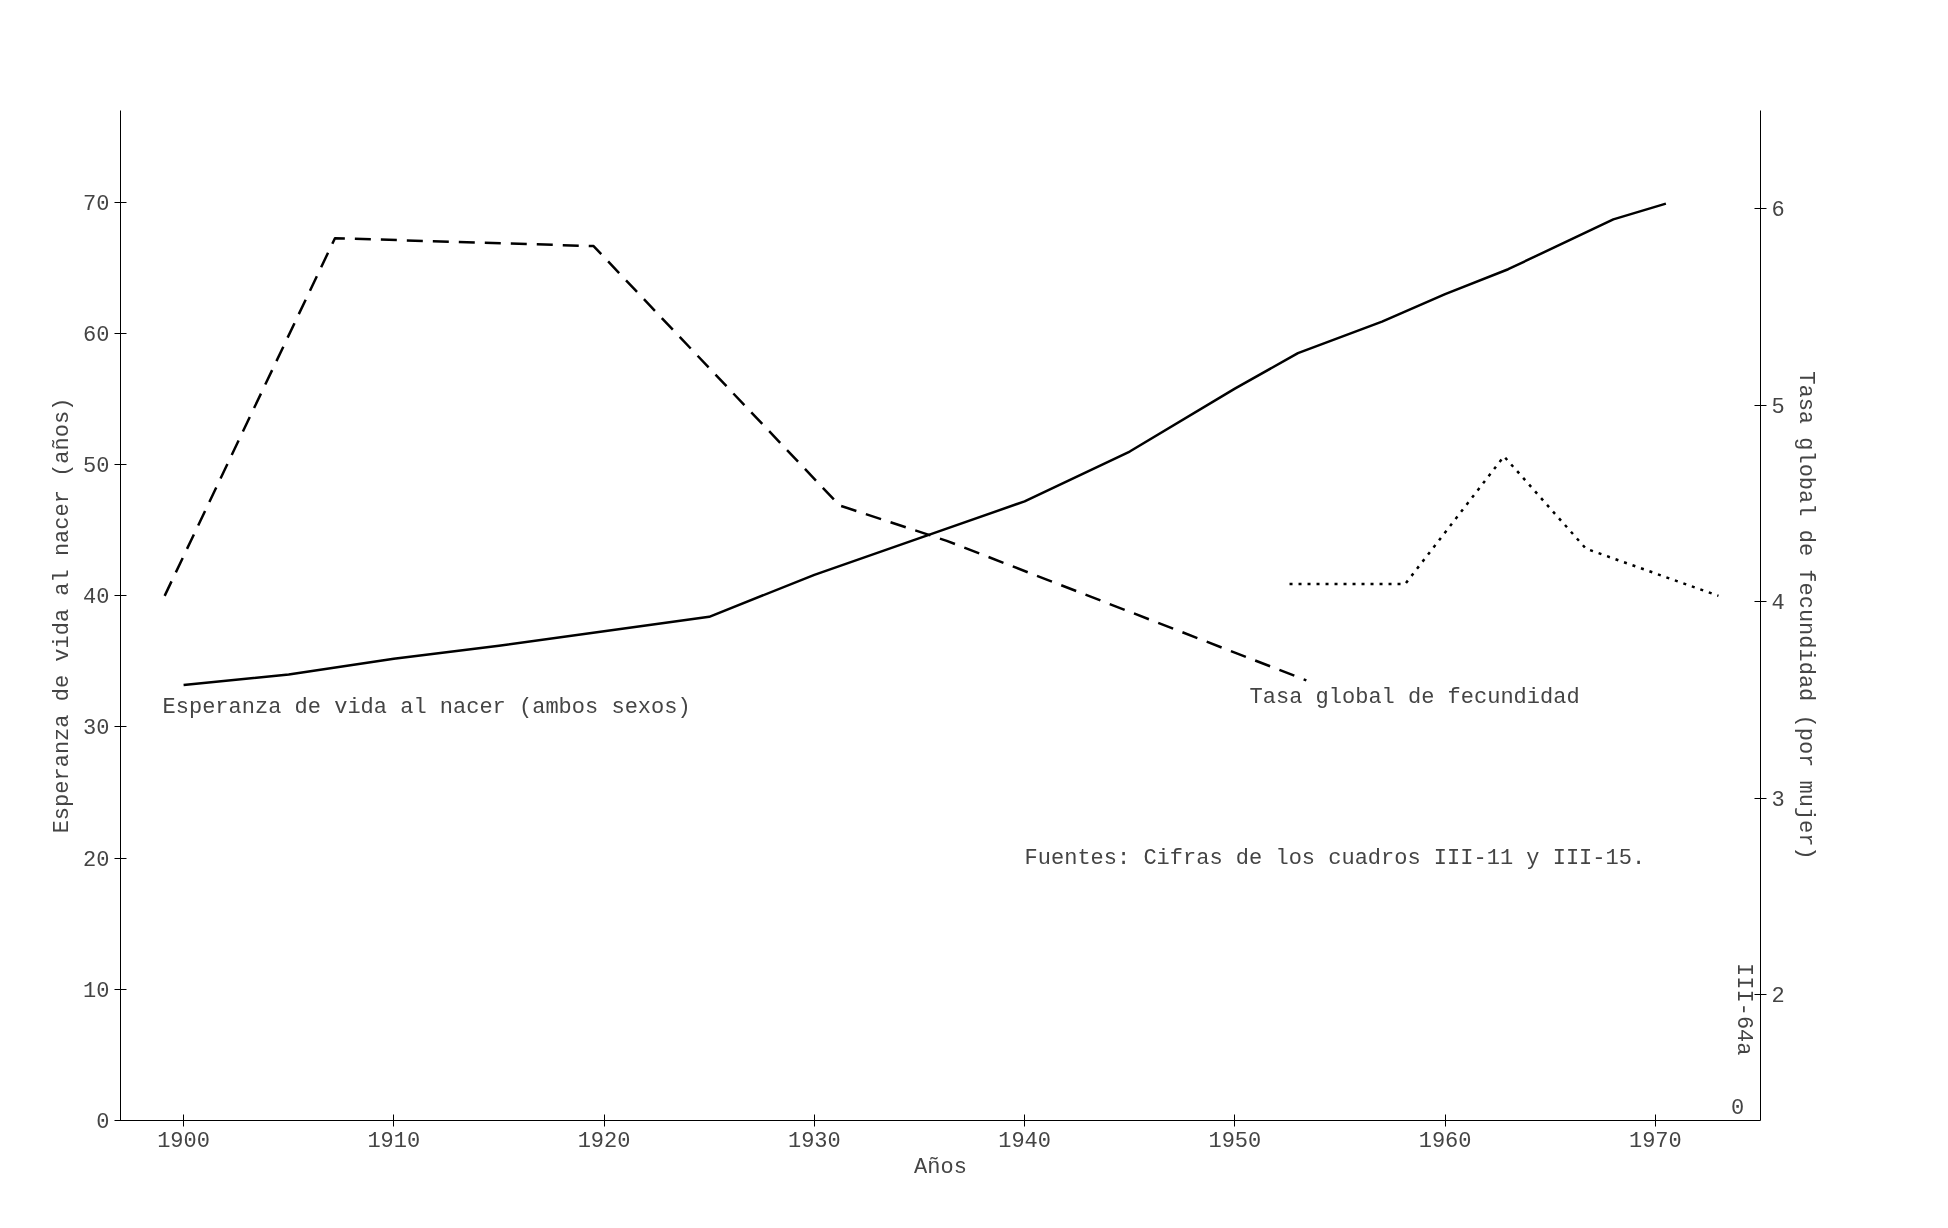 This screenshot has height=1228, width=1948. I want to click on y2-tick-label: 4, so click(1778, 604).